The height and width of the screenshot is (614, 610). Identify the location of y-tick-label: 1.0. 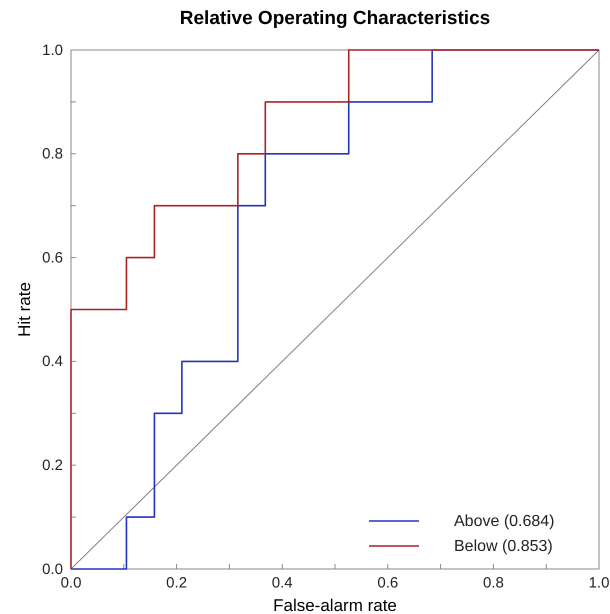
(52, 50).